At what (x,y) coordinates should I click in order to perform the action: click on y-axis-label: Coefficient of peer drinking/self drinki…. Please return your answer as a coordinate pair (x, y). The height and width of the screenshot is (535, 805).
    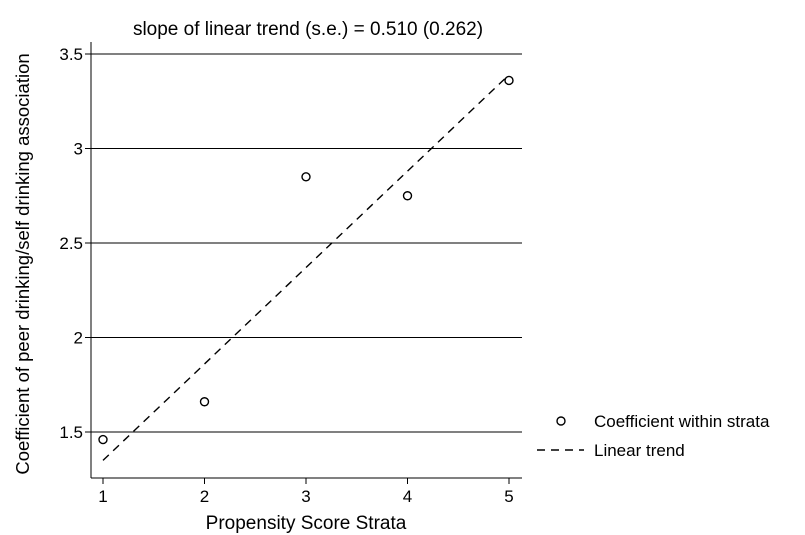
    Looking at the image, I should click on (22, 263).